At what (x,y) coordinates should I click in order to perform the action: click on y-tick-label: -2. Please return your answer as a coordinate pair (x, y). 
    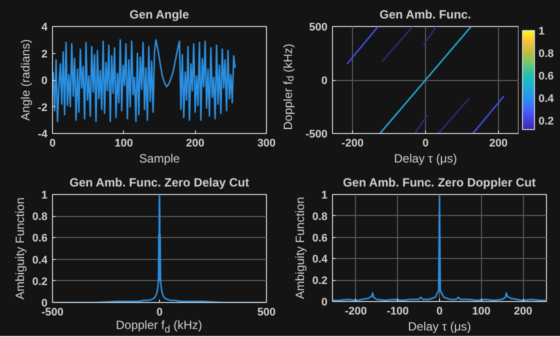
    Looking at the image, I should click on (43, 108).